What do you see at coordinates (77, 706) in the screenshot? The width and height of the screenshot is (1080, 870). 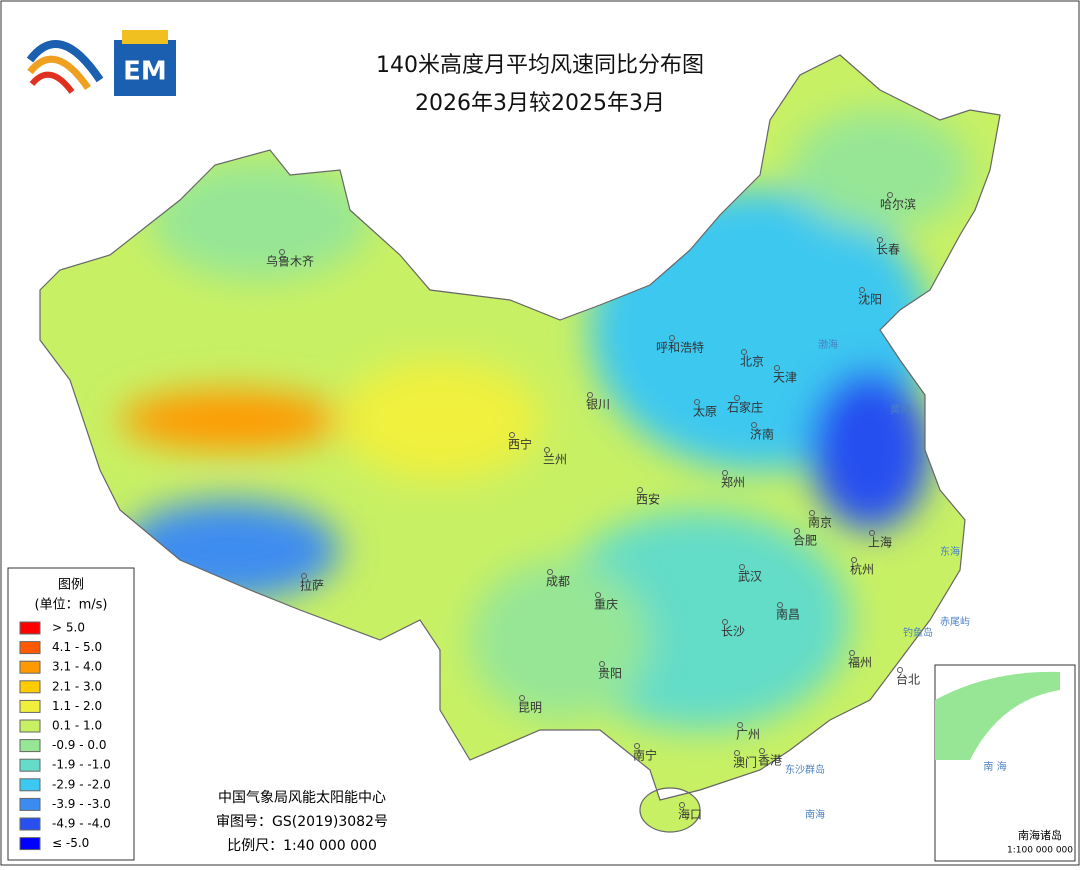 I see `legend-label: 1.1 - 2.0` at bounding box center [77, 706].